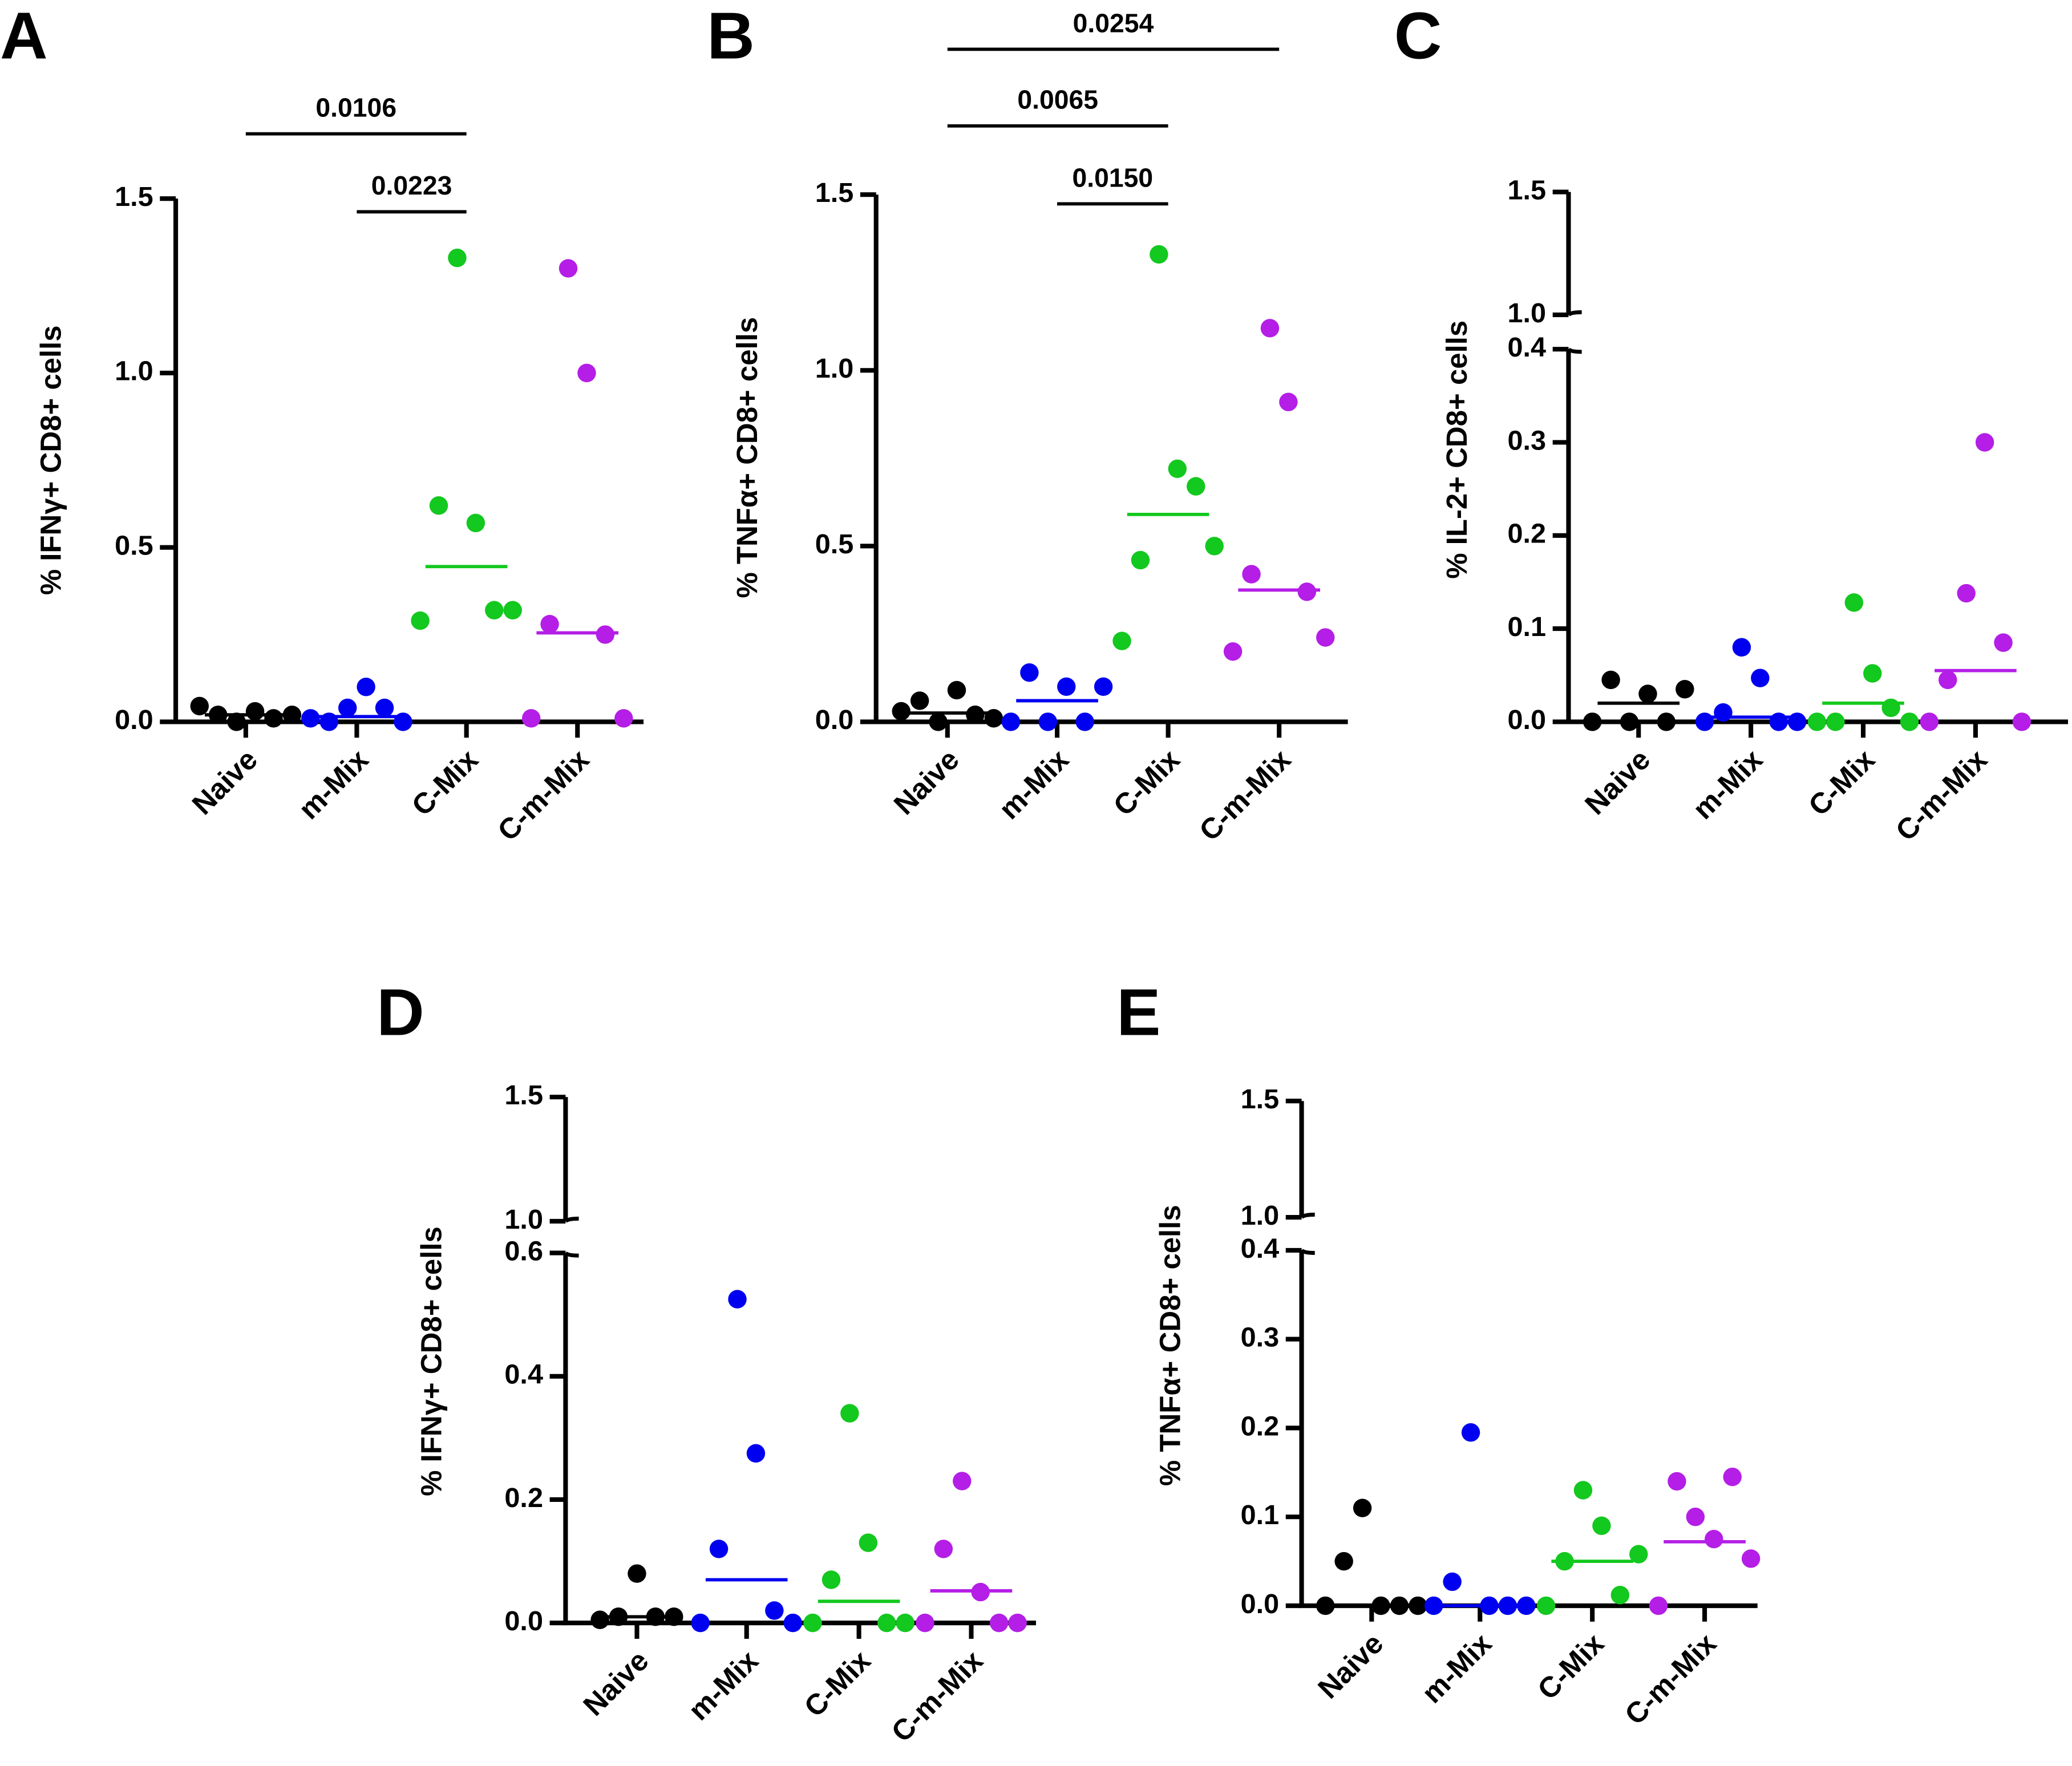 This screenshot has height=1766, width=2072. Describe the element at coordinates (431, 1361) in the screenshot. I see `y-axis-label: % IFNγ+ CD8+ cells` at that location.